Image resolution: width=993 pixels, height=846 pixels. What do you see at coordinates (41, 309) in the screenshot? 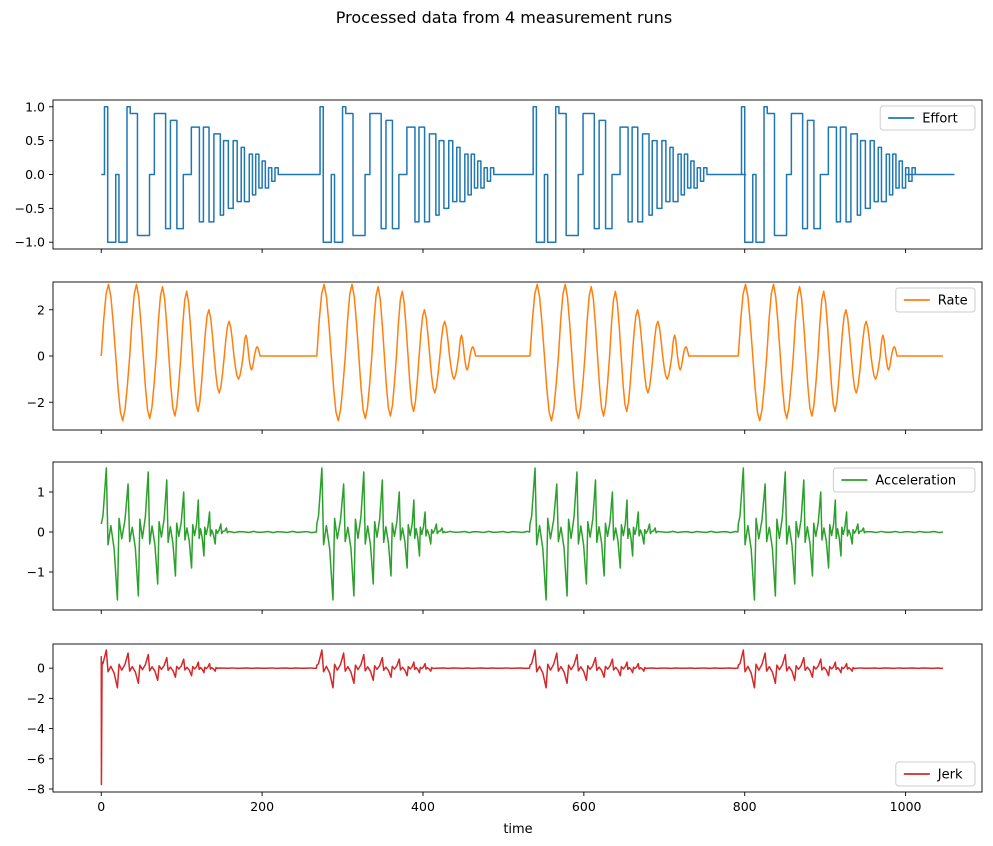
I see `y-tick-label: 2` at bounding box center [41, 309].